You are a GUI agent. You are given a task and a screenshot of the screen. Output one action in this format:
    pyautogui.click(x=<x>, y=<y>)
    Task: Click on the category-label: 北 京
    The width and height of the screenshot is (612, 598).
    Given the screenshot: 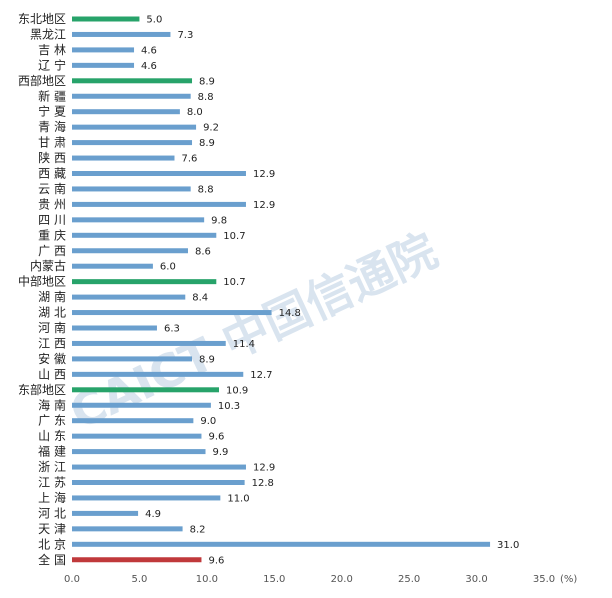 What is the action you would take?
    pyautogui.click(x=52, y=544)
    